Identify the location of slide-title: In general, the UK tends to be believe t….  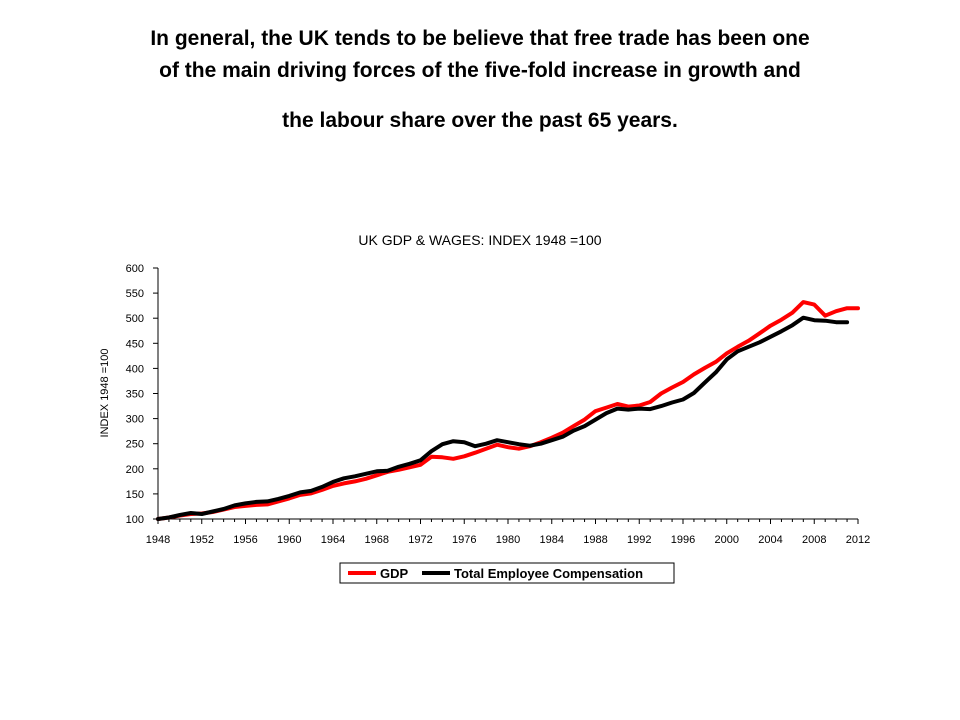
(480, 85).